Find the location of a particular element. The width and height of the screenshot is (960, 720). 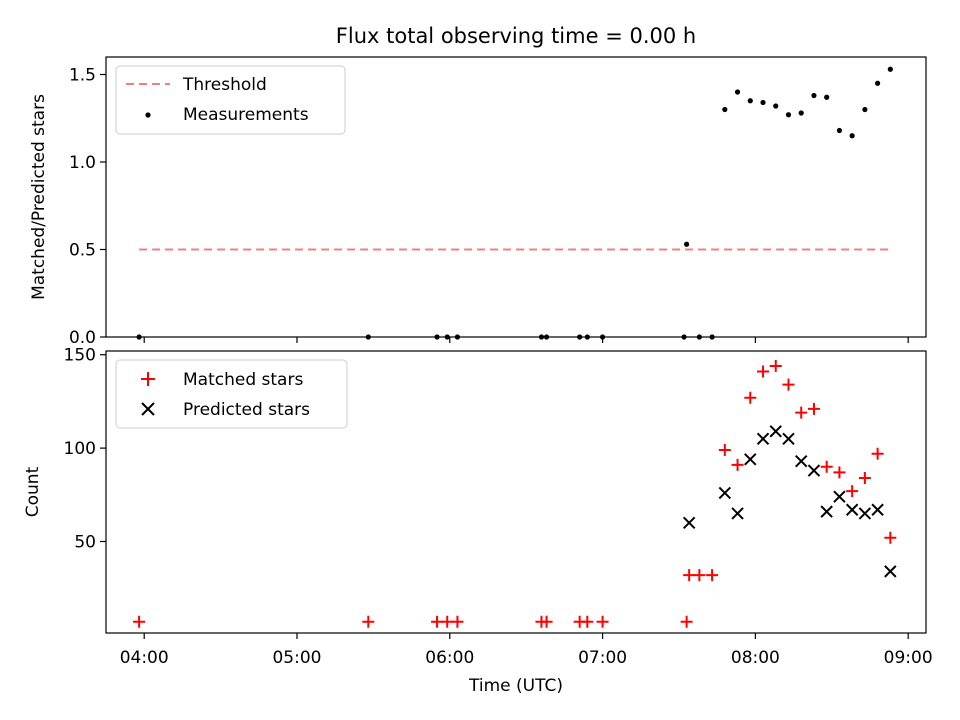

chart-title: Flux total observing time = 0.00 h is located at coordinates (516, 36).